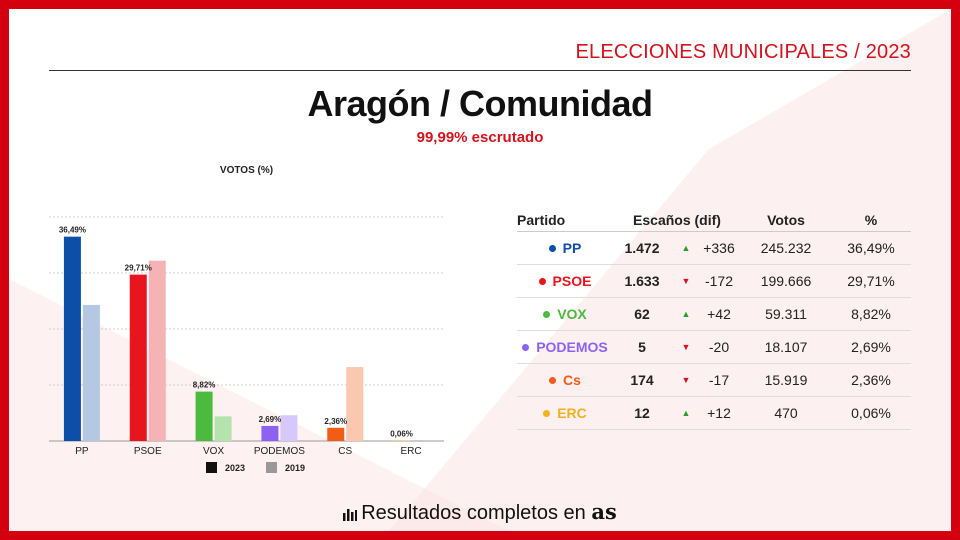  I want to click on table-row: VOX 62 ▲ +42 59.311 8,82%, so click(714, 314).